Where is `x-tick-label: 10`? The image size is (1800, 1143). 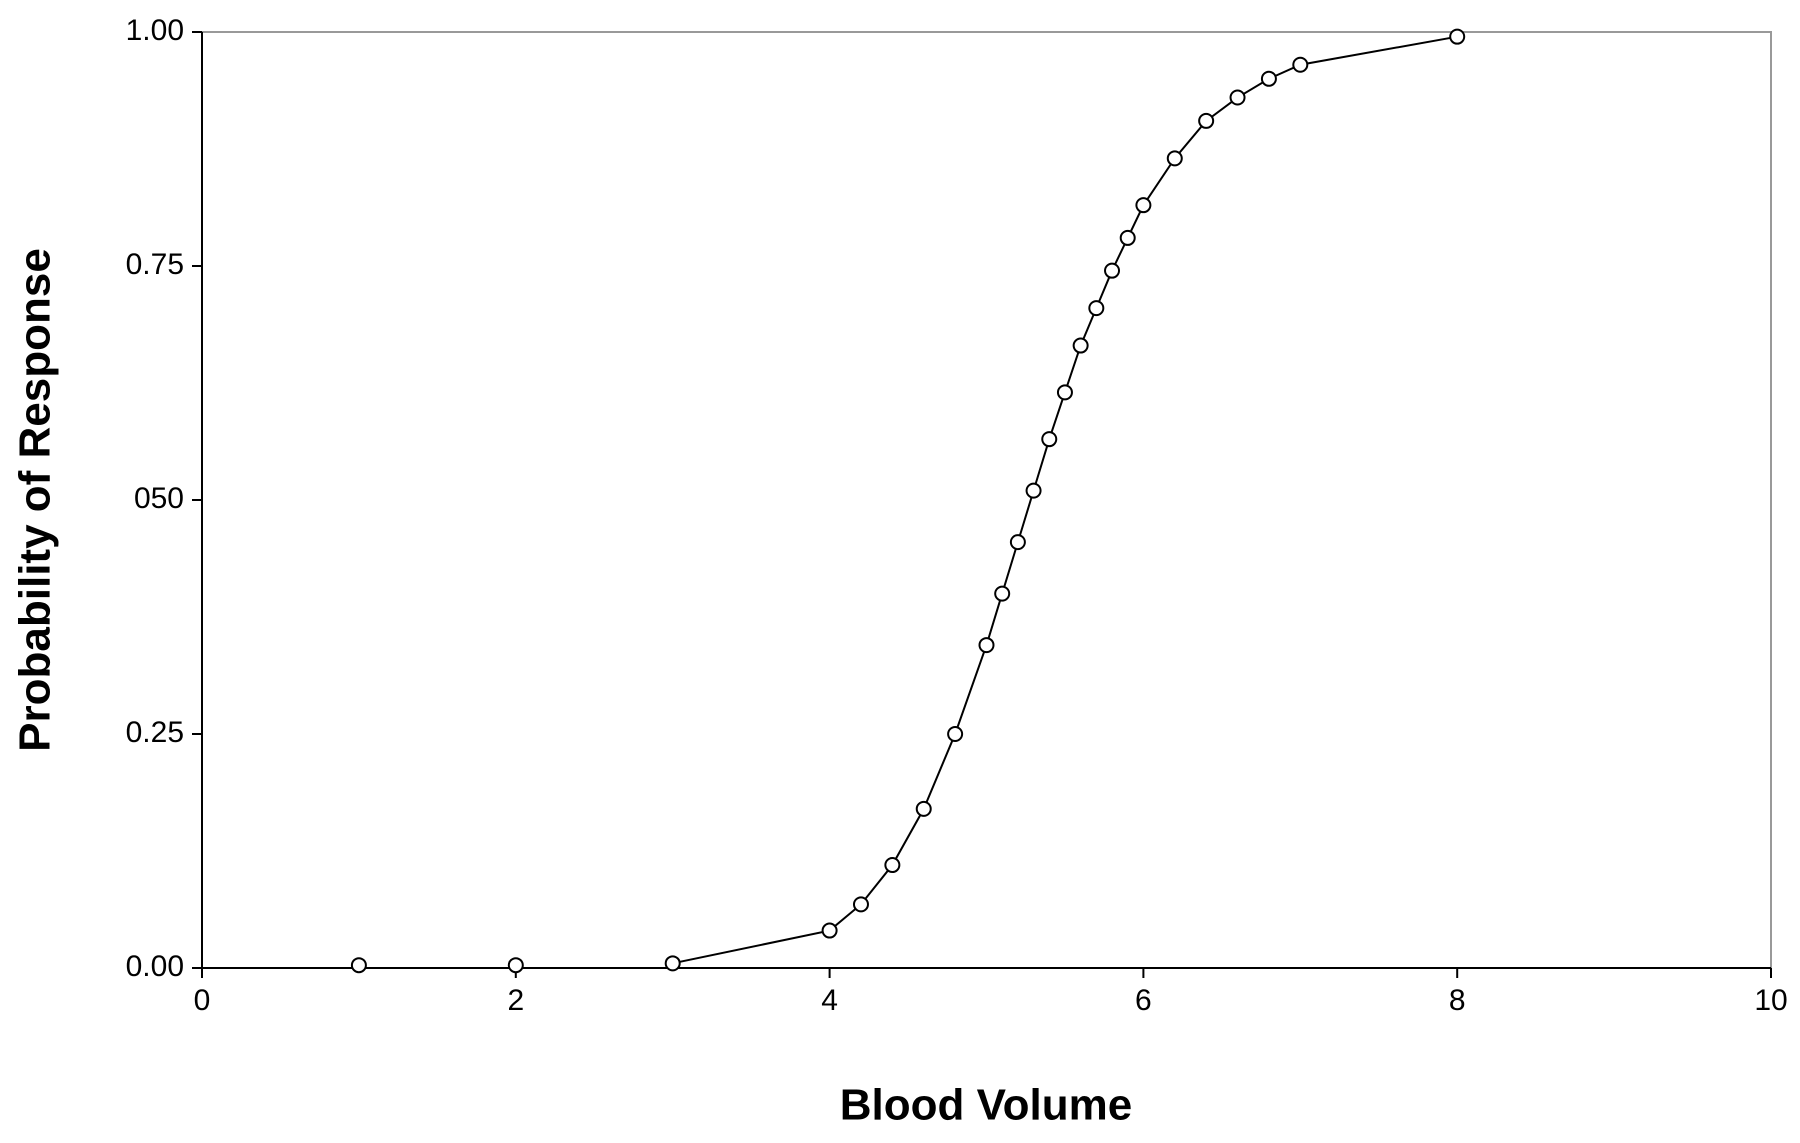 x-tick-label: 10 is located at coordinates (1770, 1000).